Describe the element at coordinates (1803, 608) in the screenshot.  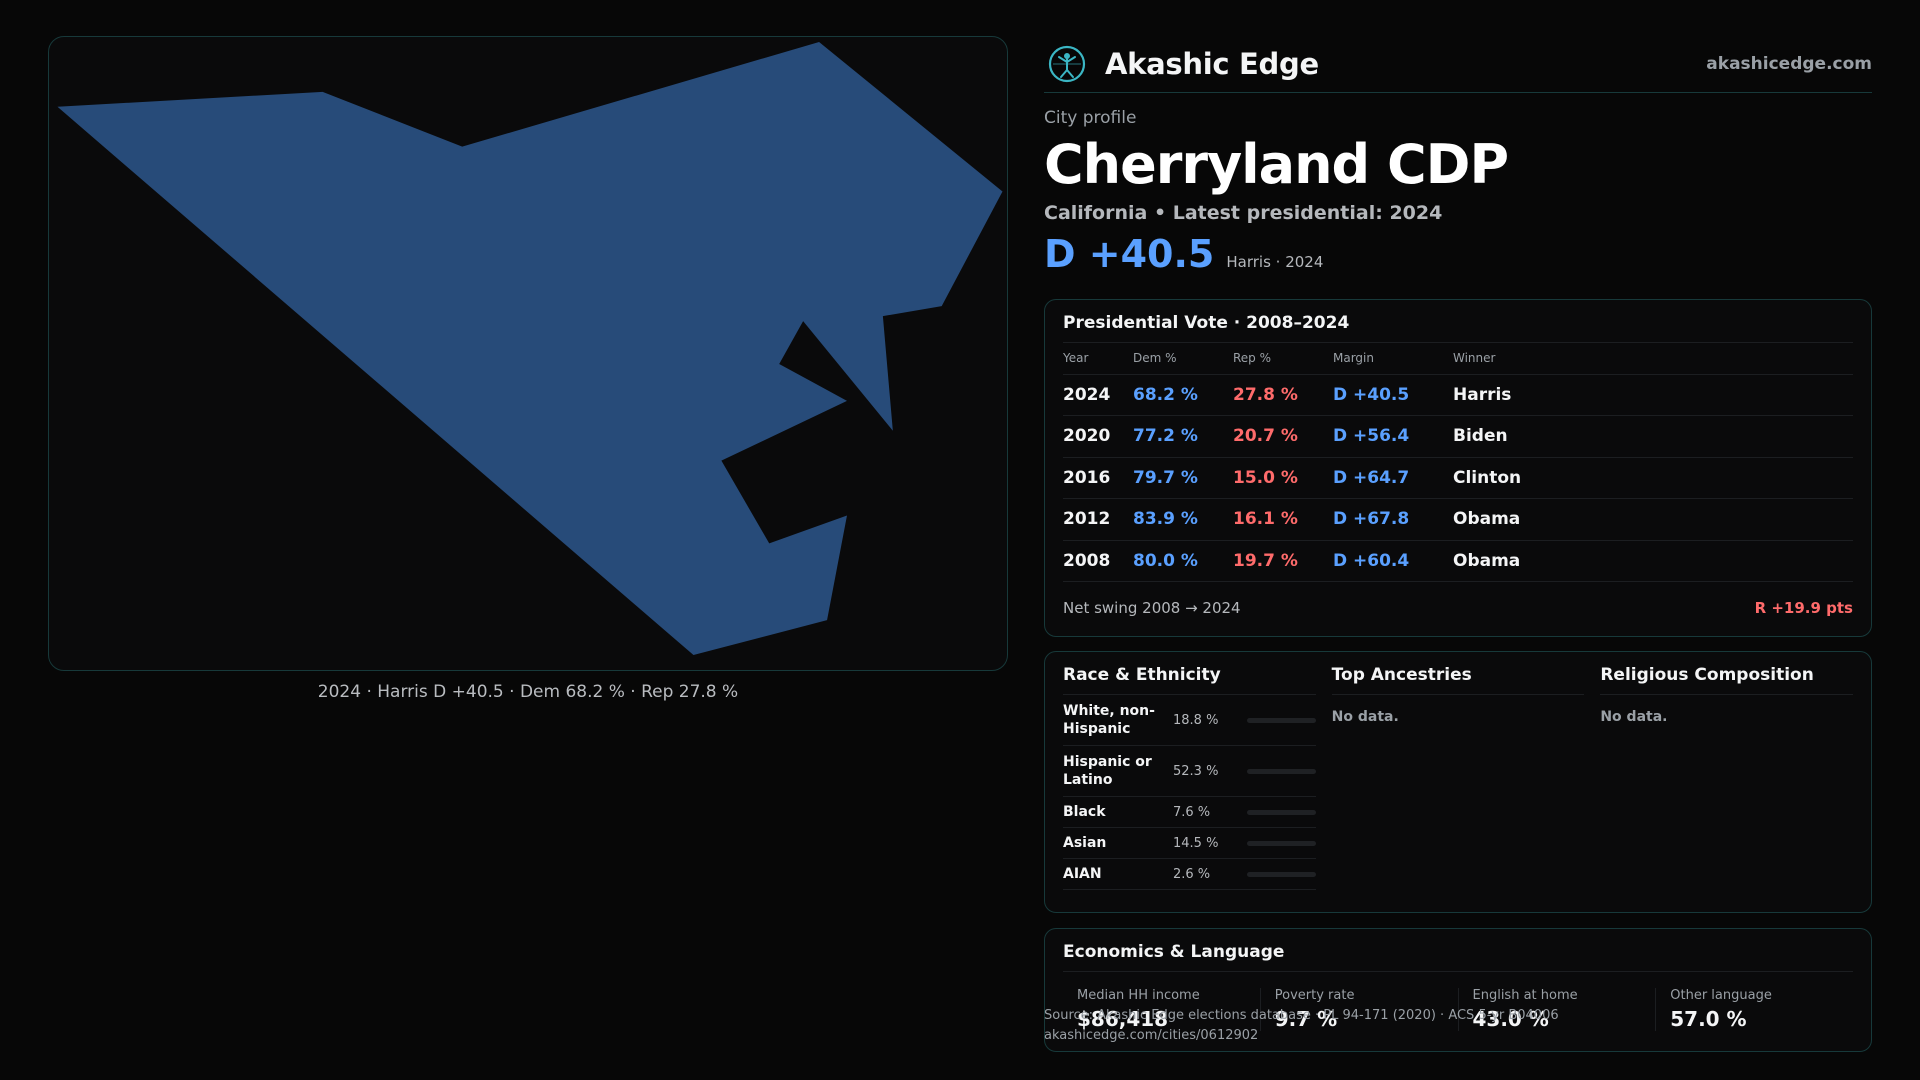
I see `net-swing-value: R +19.9 pts` at that location.